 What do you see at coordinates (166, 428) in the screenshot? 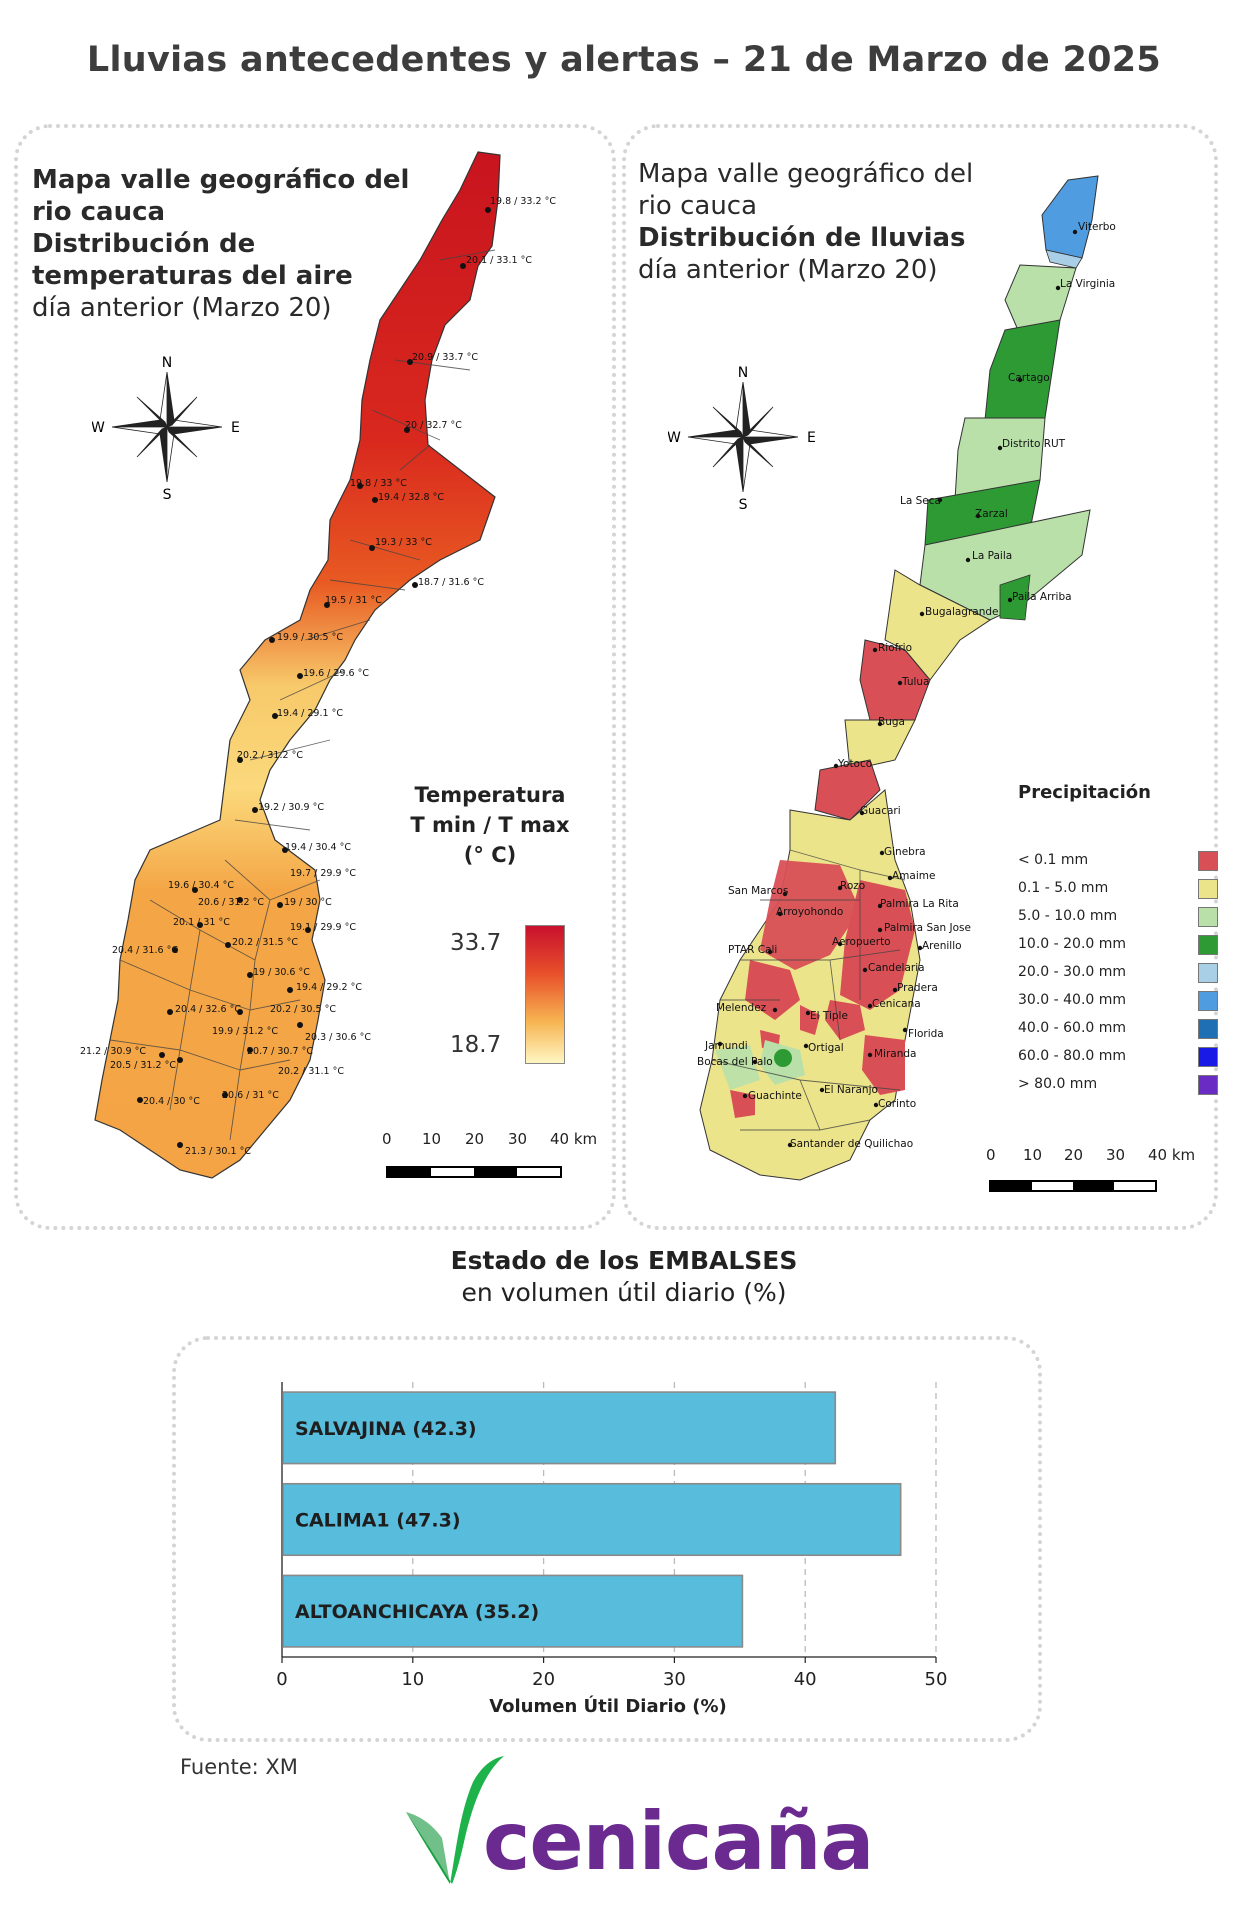
I see `compass-rose-icon: N S E W` at bounding box center [166, 428].